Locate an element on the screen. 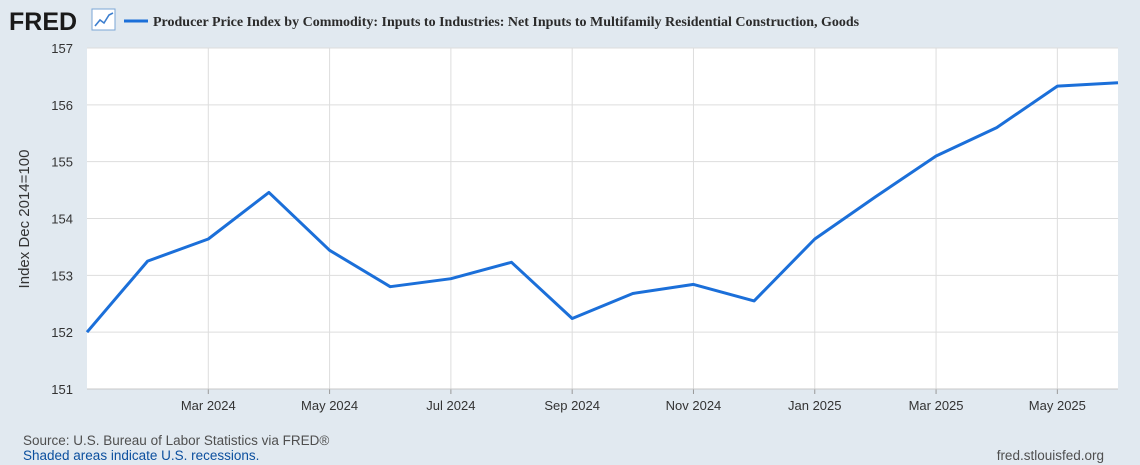  y-tick-label: 151 is located at coordinates (62, 389).